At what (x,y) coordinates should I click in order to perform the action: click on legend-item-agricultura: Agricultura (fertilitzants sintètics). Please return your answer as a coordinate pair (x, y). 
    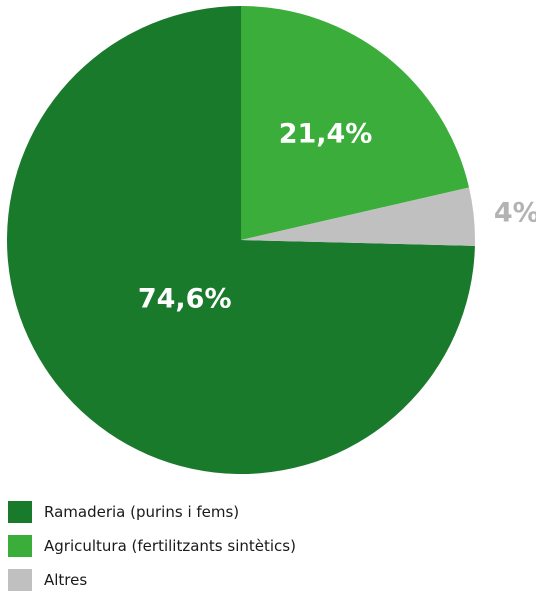
    Looking at the image, I should click on (152, 546).